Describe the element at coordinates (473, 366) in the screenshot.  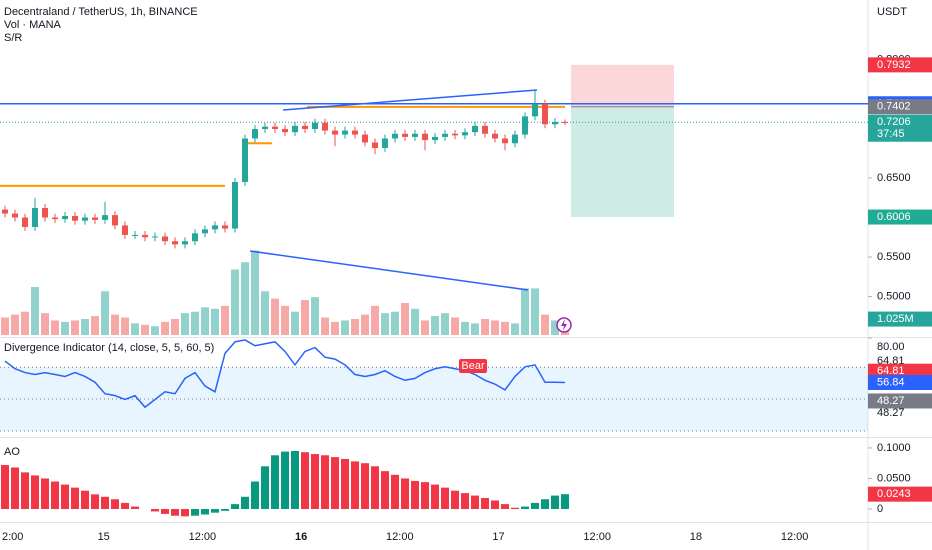
I see `signal-label: Bear` at that location.